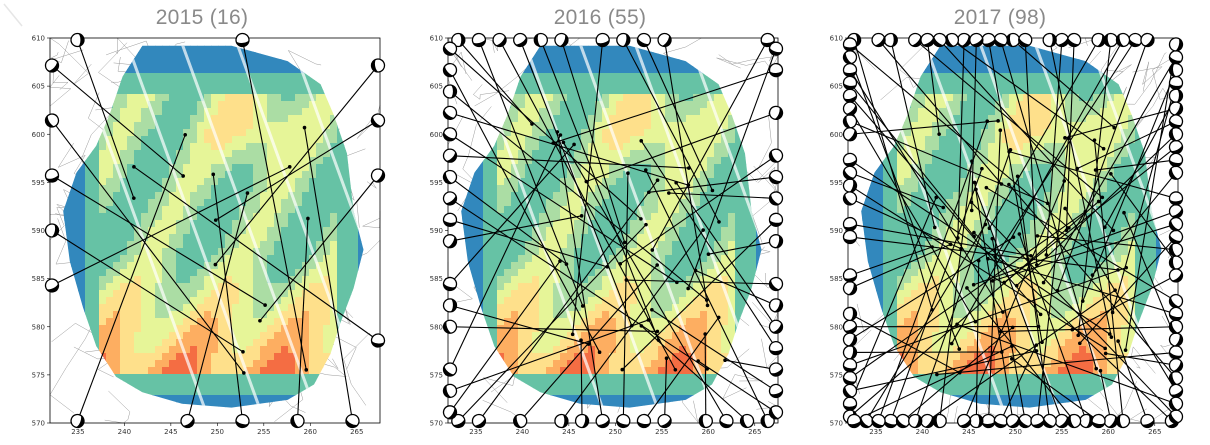 Image resolution: width=1210 pixels, height=445 pixels. What do you see at coordinates (436, 327) in the screenshot?
I see `y-tick-label: 580` at bounding box center [436, 327].